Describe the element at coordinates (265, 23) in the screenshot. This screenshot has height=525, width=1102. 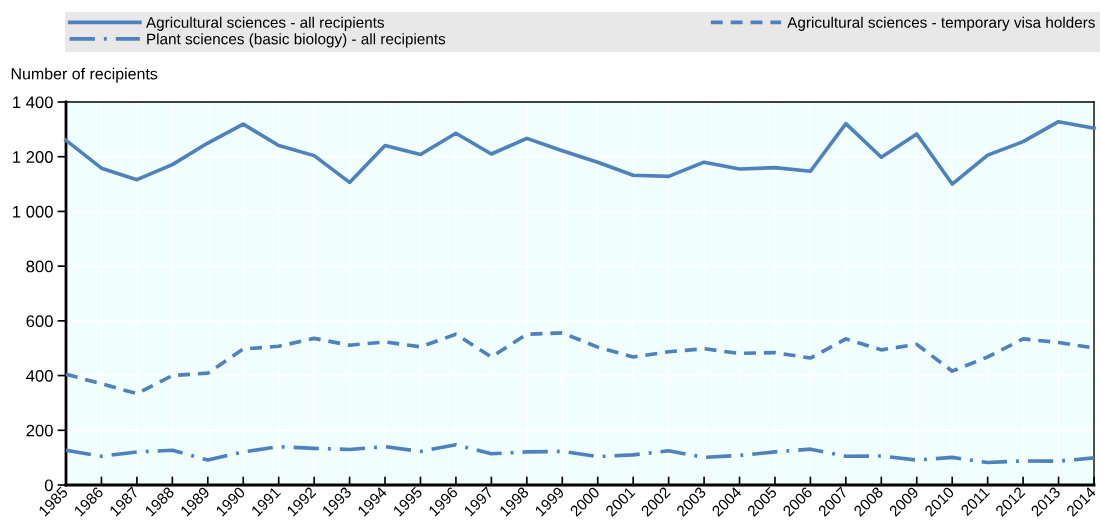
I see `legend-label: Agricultural sciences - all recipients` at that location.